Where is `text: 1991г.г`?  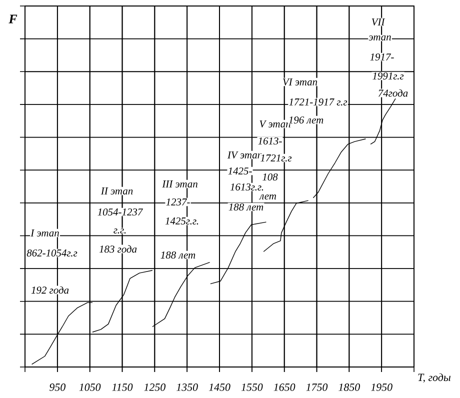 text: 1991г.г is located at coordinates (388, 76).